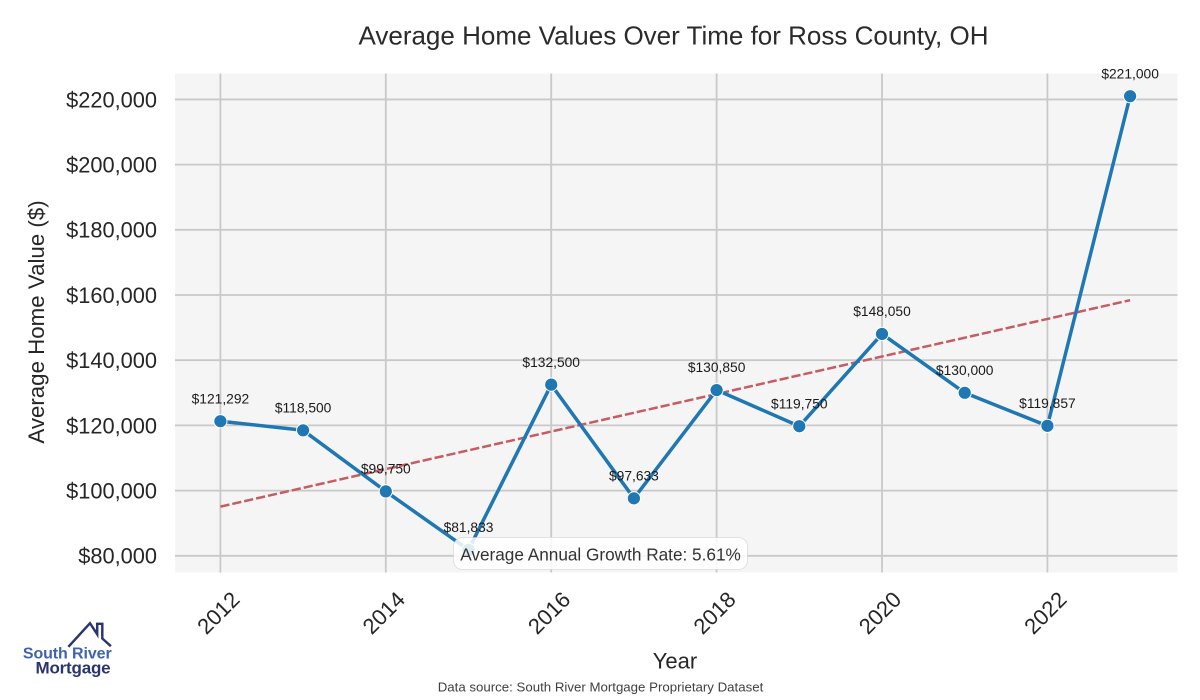 The image size is (1200, 700). I want to click on svg-text: $118,500, so click(303, 408).